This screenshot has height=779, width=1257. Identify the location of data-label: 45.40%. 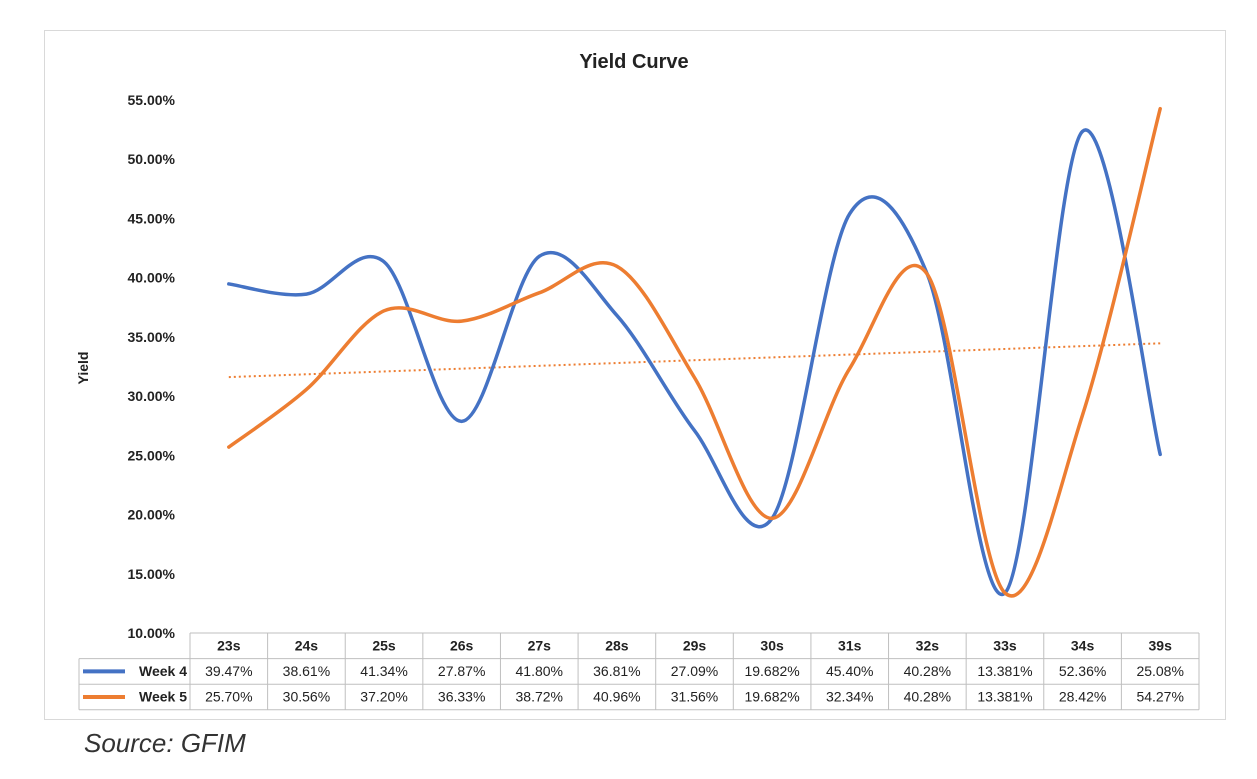
(849, 671).